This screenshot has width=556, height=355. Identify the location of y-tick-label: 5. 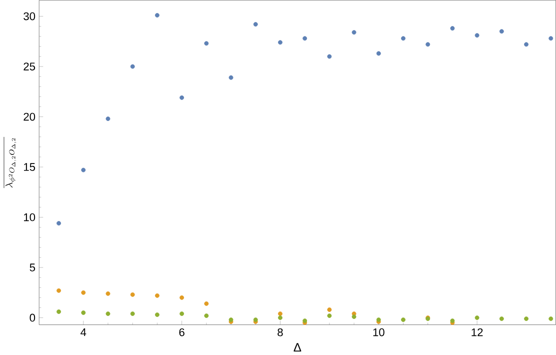
(33, 268).